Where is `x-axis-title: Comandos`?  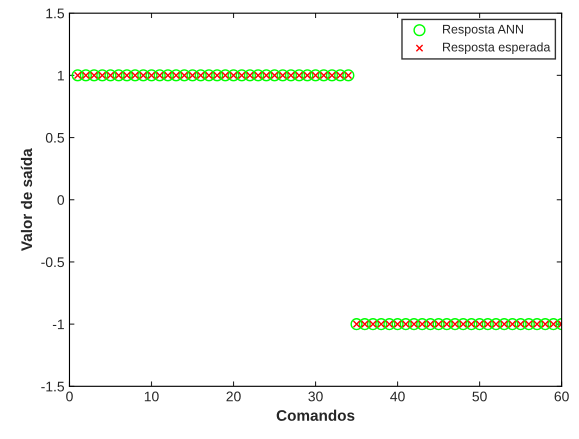
x-axis-title: Comandos is located at coordinates (315, 415).